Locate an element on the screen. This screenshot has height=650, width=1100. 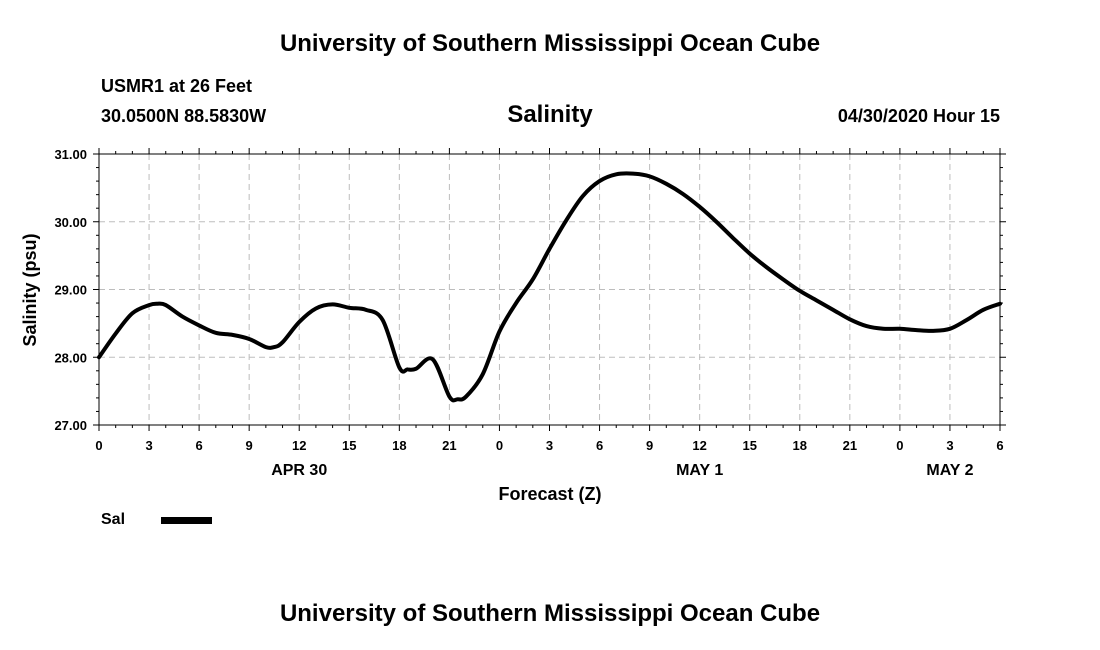
y-tick-label: 27.00 is located at coordinates (70, 425).